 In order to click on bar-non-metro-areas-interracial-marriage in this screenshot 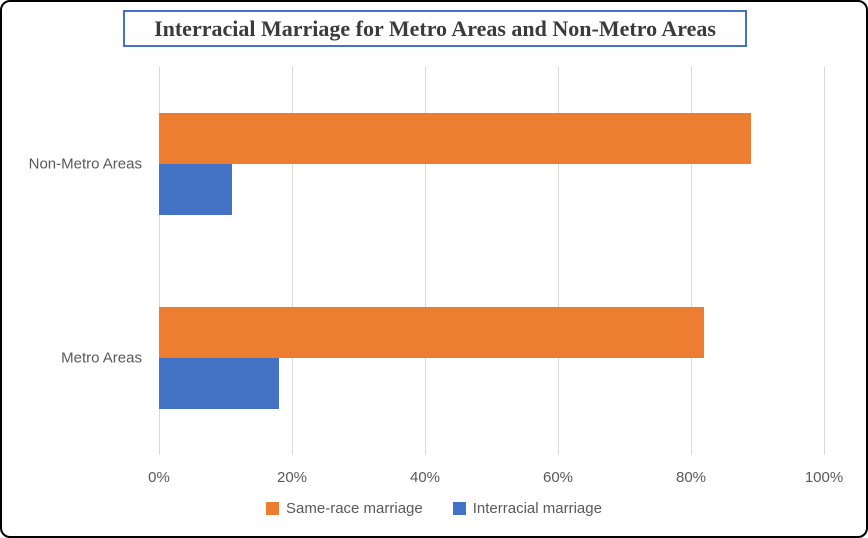, I will do `click(196, 189)`.